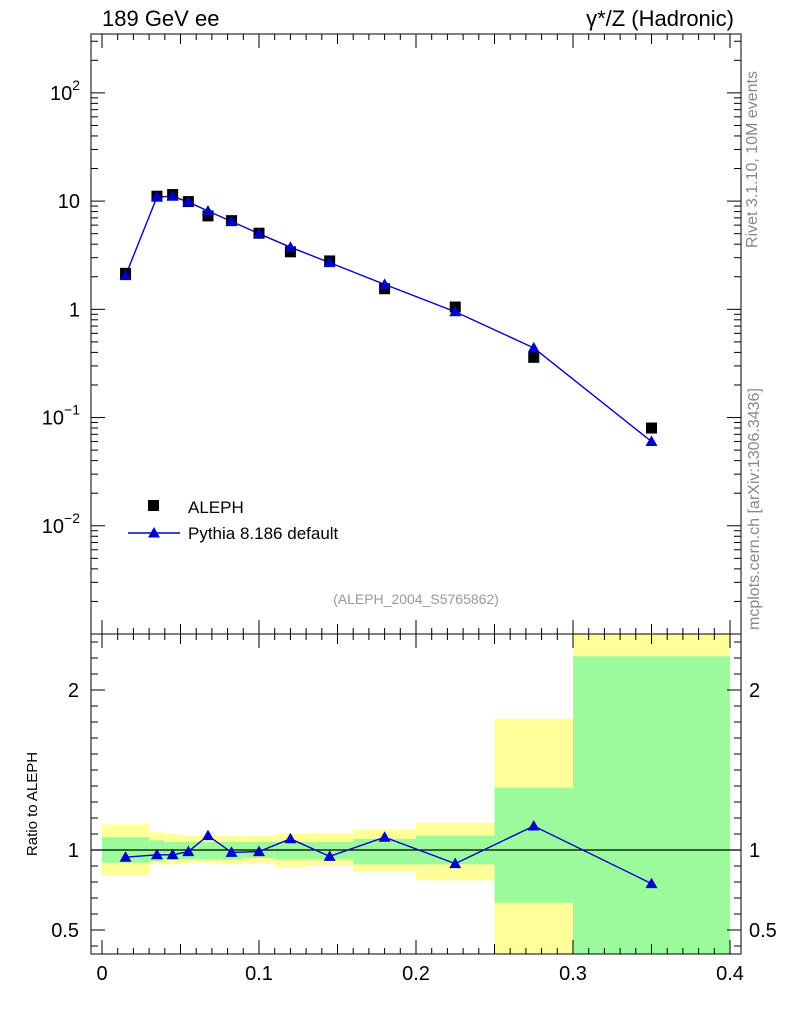  Describe the element at coordinates (259, 974) in the screenshot. I see `x-tick-label: 0.1` at that location.